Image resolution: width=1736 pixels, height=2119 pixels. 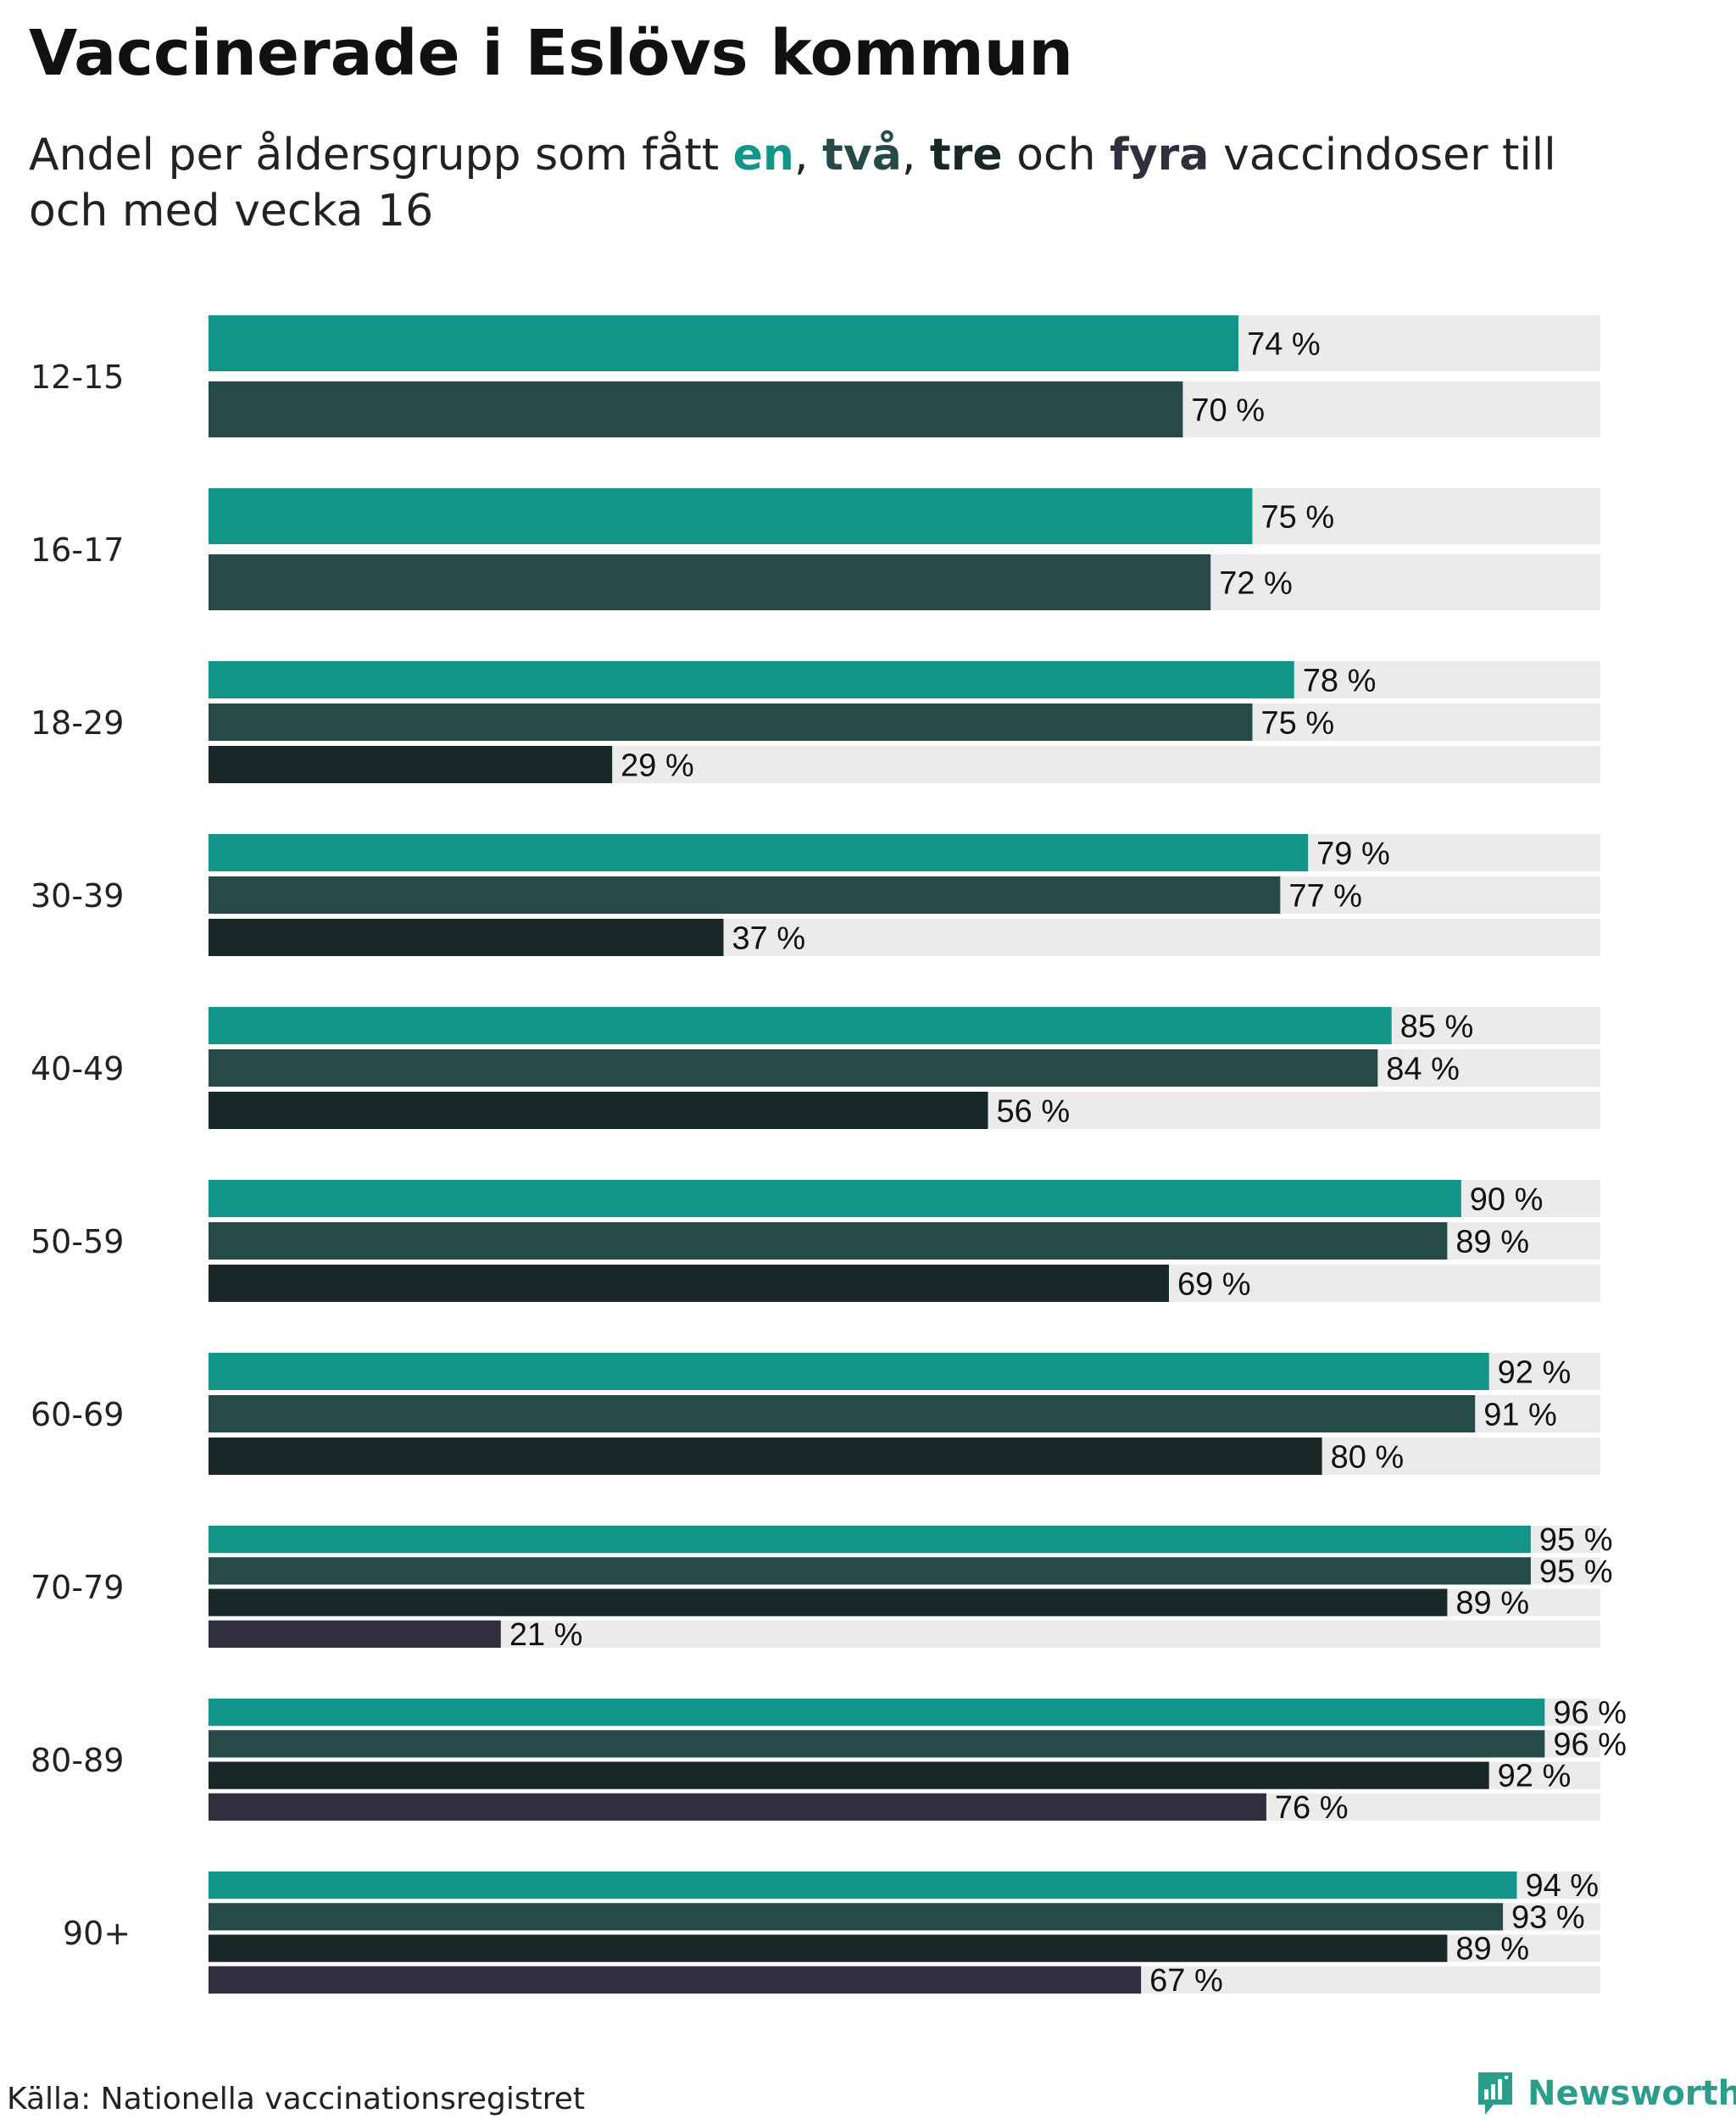 I want to click on value-label: 94 %, so click(x=1562, y=1886).